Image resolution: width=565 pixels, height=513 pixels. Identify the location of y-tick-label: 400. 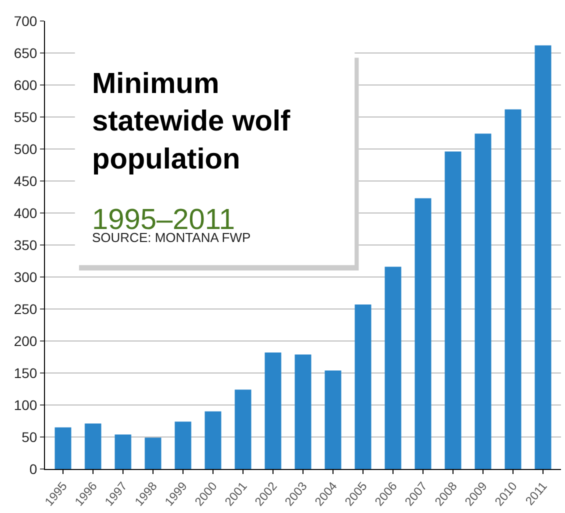
(26, 212).